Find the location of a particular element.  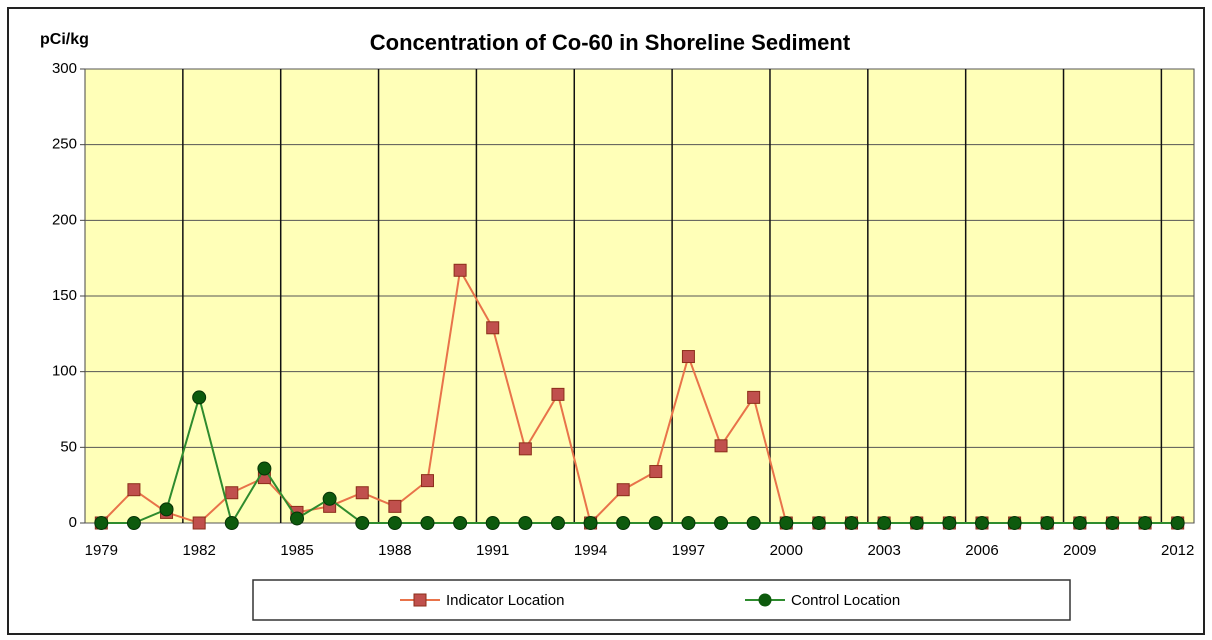

x-tick-label: 1979 is located at coordinates (101, 550).